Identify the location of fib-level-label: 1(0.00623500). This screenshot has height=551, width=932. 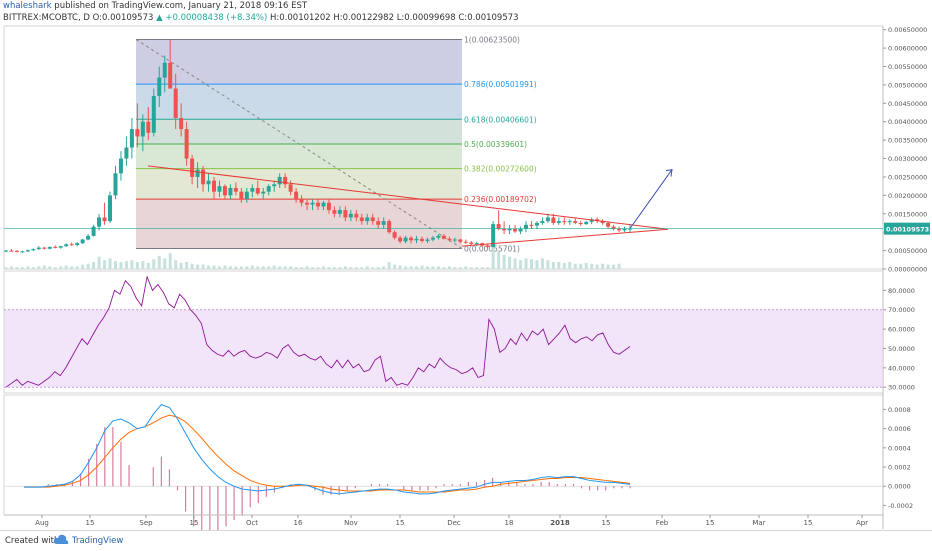
(492, 39).